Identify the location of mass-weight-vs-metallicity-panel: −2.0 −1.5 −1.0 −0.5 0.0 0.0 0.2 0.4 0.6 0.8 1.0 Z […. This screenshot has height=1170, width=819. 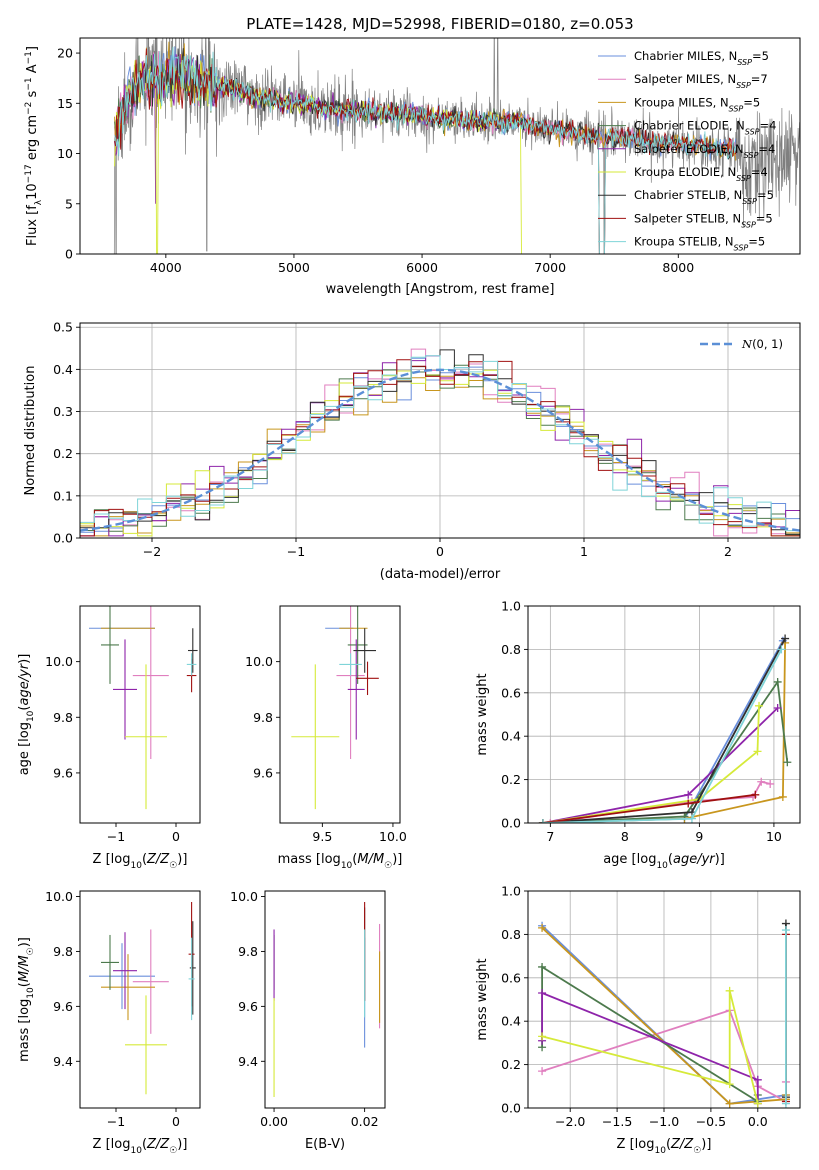
(638, 1020).